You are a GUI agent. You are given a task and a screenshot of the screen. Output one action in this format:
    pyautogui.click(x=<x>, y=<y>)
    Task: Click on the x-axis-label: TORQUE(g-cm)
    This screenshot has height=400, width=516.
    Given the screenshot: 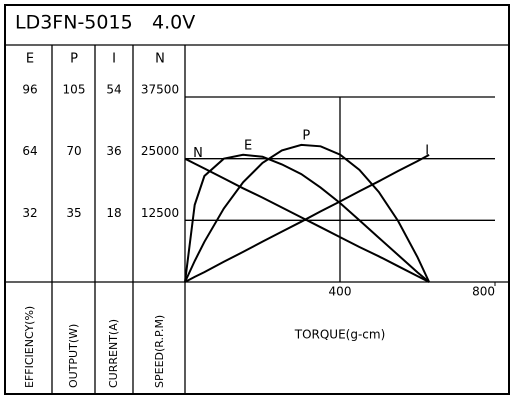 What is the action you would take?
    pyautogui.click(x=340, y=335)
    